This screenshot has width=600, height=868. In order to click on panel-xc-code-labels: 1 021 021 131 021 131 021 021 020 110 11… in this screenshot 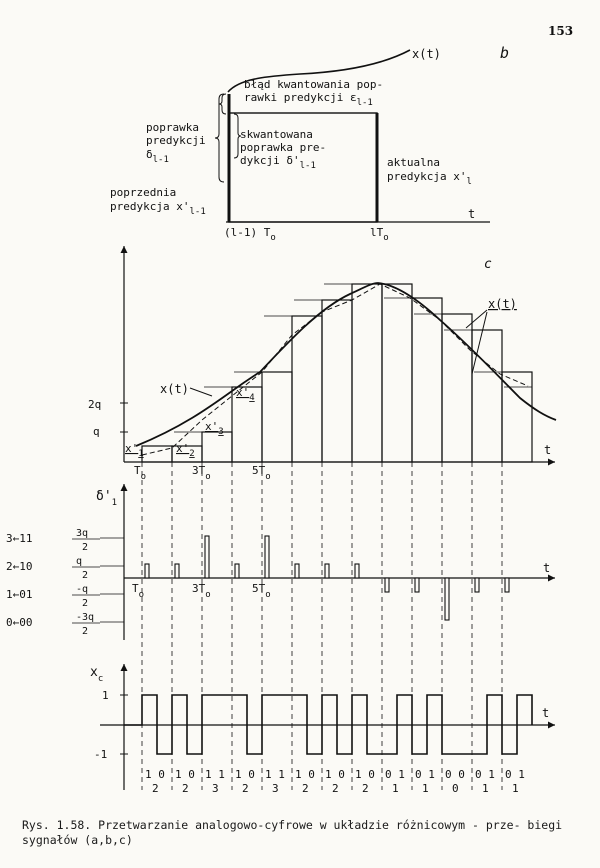, I will do `click(335, 781)`.